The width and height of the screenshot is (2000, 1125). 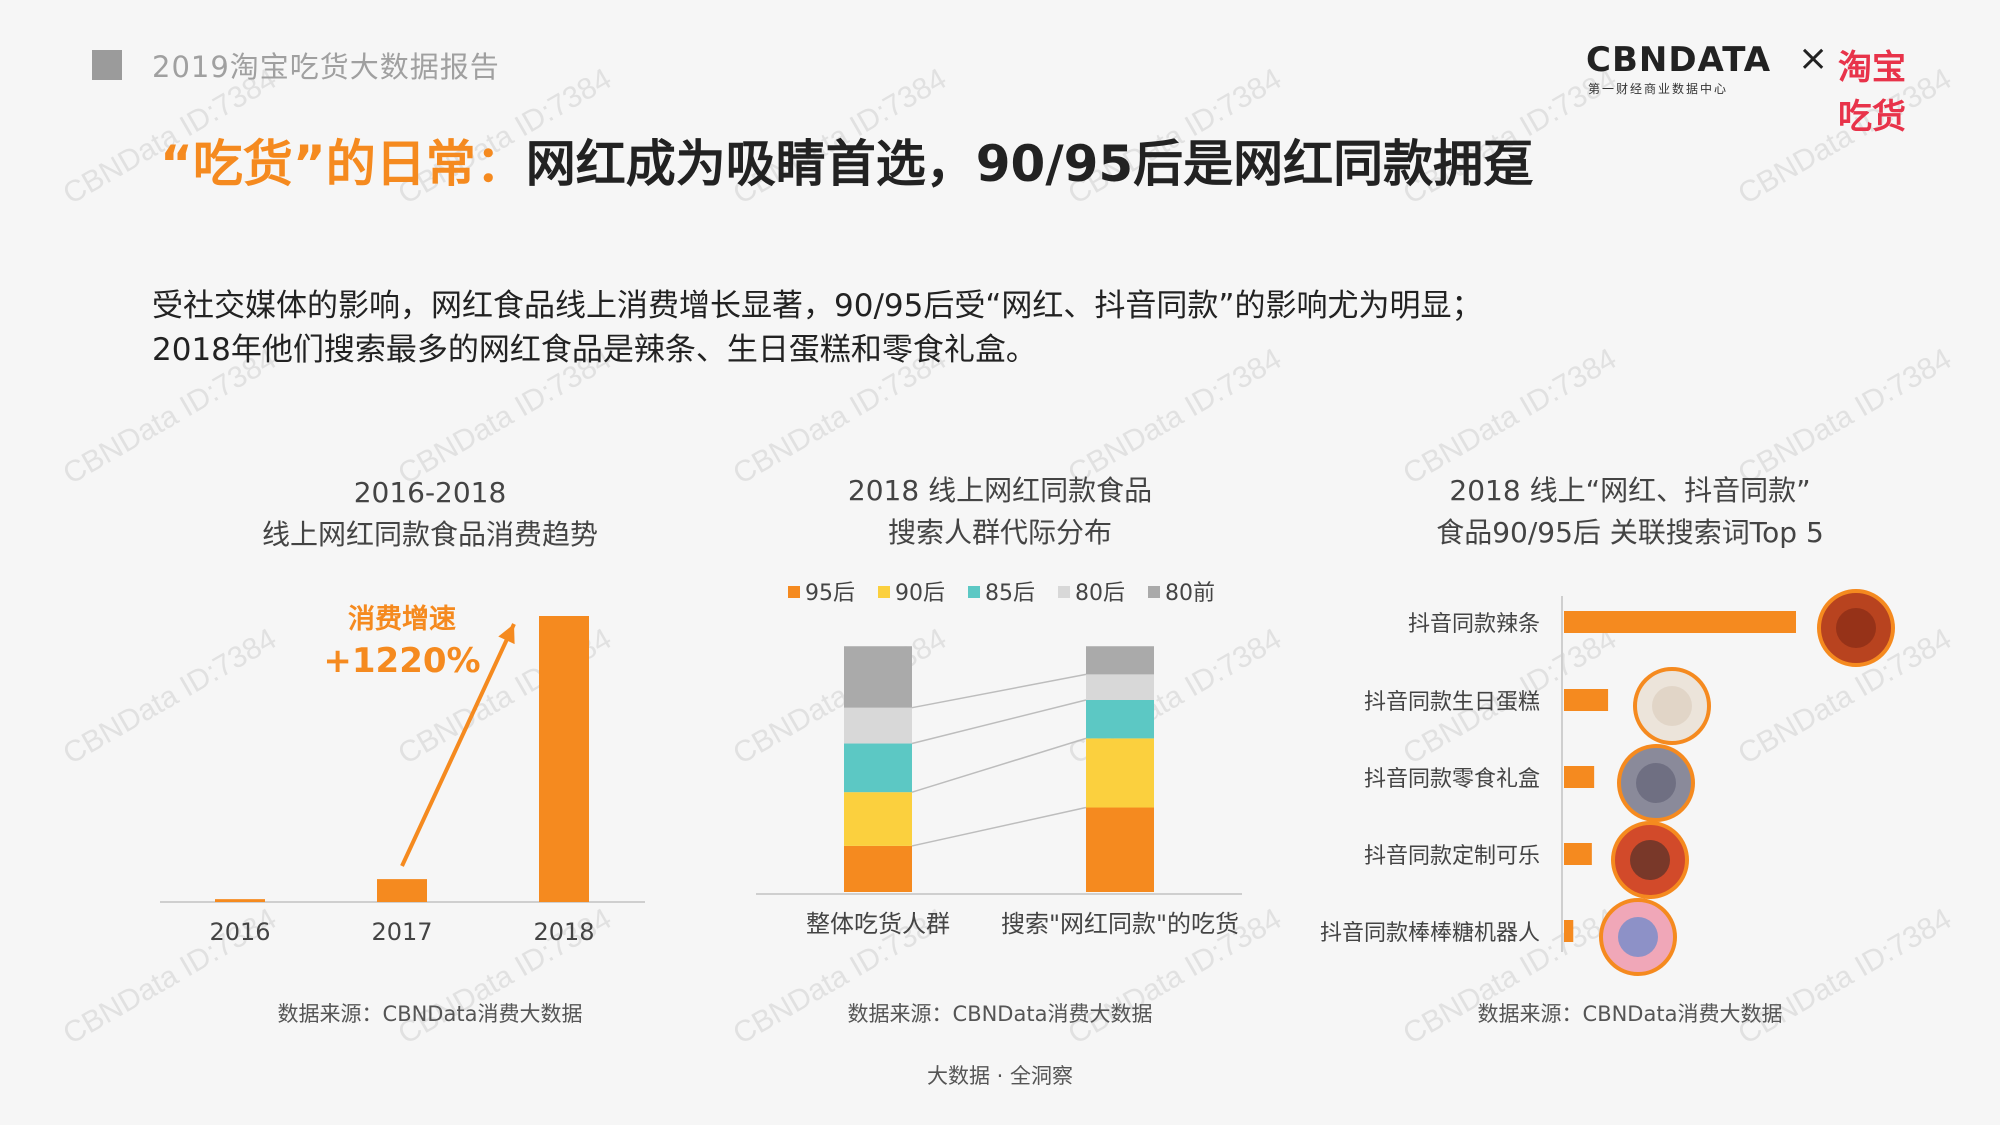 I want to click on bar-2016, so click(x=240, y=900).